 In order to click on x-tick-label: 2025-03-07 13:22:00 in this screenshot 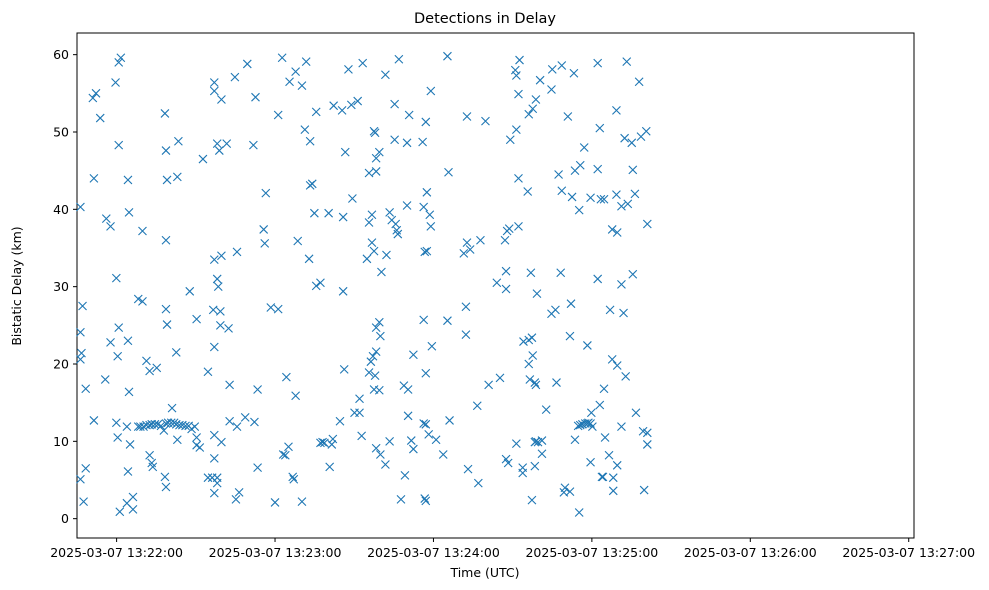, I will do `click(116, 552)`.